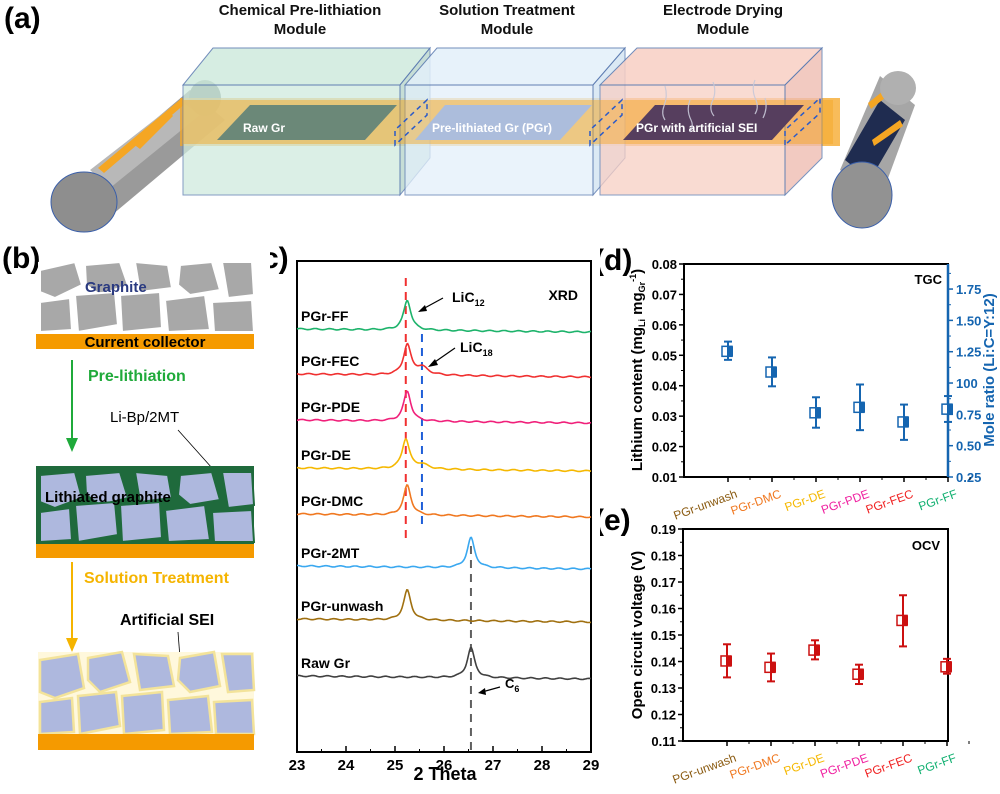 Image resolution: width=1000 pixels, height=794 pixels. Describe the element at coordinates (195, 449) in the screenshot. I see `solution-pointer` at that location.